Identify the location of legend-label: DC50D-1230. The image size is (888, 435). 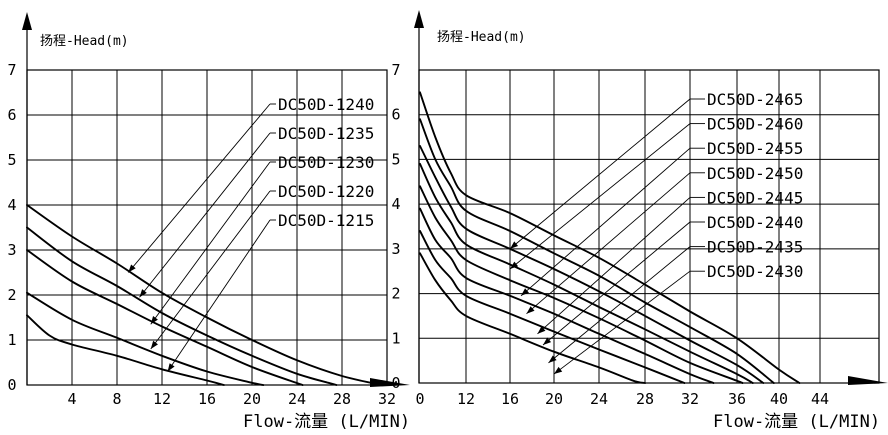
(326, 162).